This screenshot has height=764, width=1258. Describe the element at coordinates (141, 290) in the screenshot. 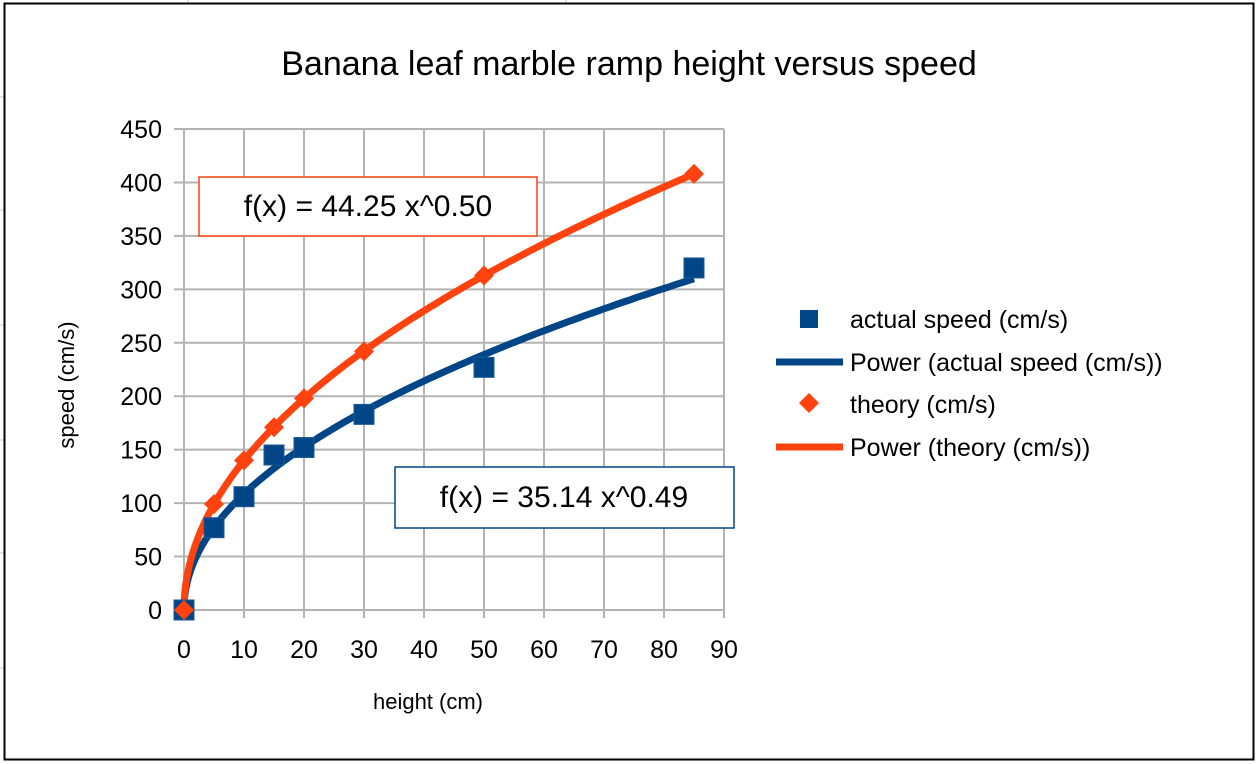

I see `y-tick-label: 300` at that location.